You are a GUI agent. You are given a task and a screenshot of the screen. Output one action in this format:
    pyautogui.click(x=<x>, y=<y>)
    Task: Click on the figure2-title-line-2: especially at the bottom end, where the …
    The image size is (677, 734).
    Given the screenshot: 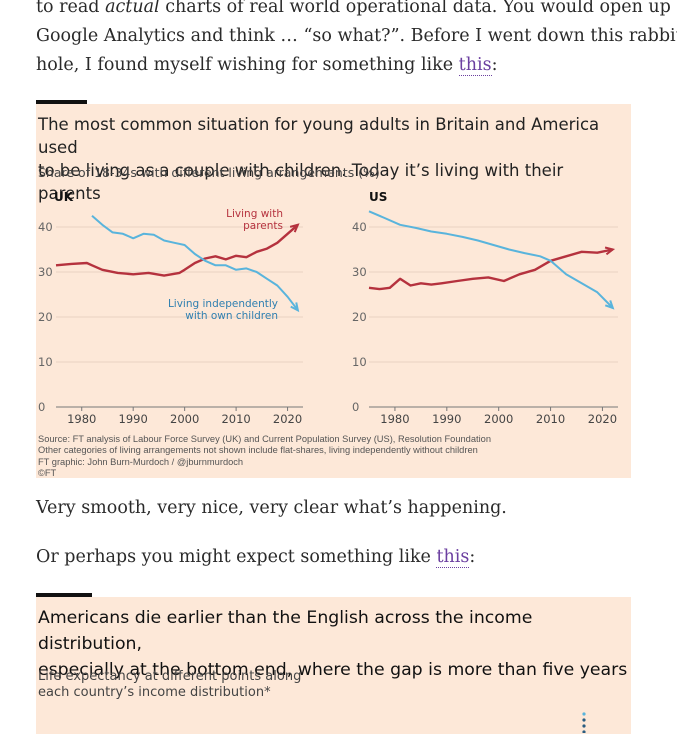 What is the action you would take?
    pyautogui.click(x=333, y=670)
    